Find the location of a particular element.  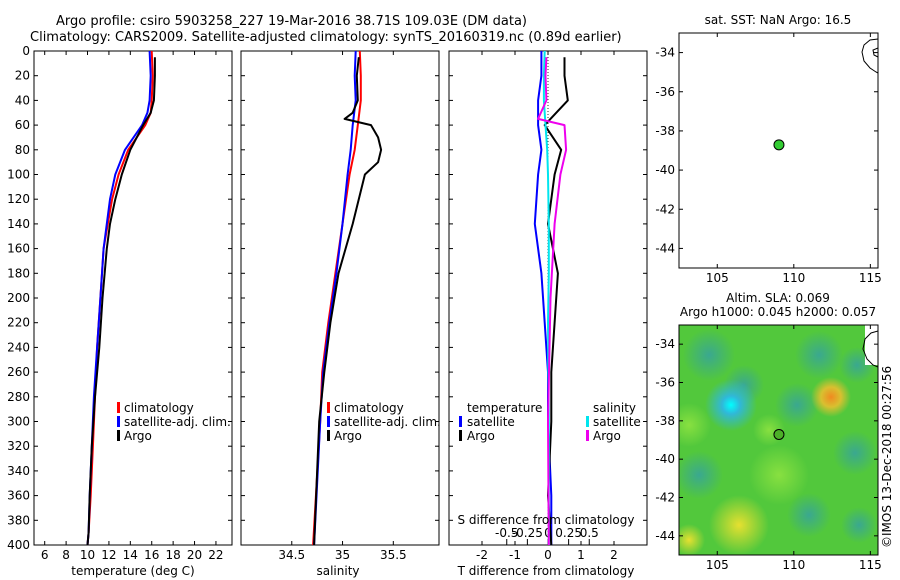

sst-coastline is located at coordinates (870, 56).